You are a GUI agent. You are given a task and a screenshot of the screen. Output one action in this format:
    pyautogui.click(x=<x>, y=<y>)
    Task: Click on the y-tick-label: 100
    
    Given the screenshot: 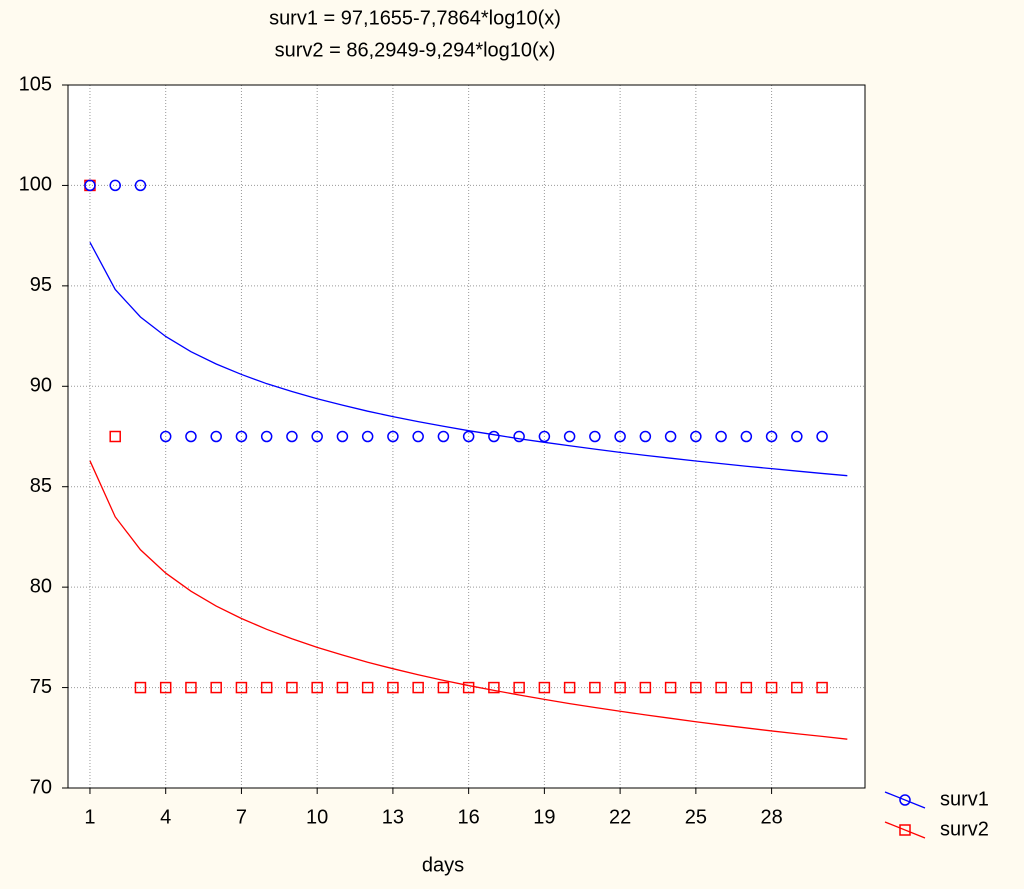 What is the action you would take?
    pyautogui.click(x=35, y=185)
    